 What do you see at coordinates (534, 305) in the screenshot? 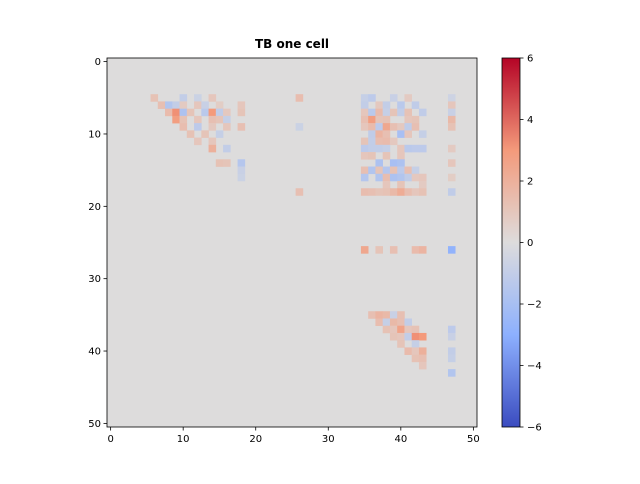
I see `colorbar-tick-label: −2` at bounding box center [534, 305].